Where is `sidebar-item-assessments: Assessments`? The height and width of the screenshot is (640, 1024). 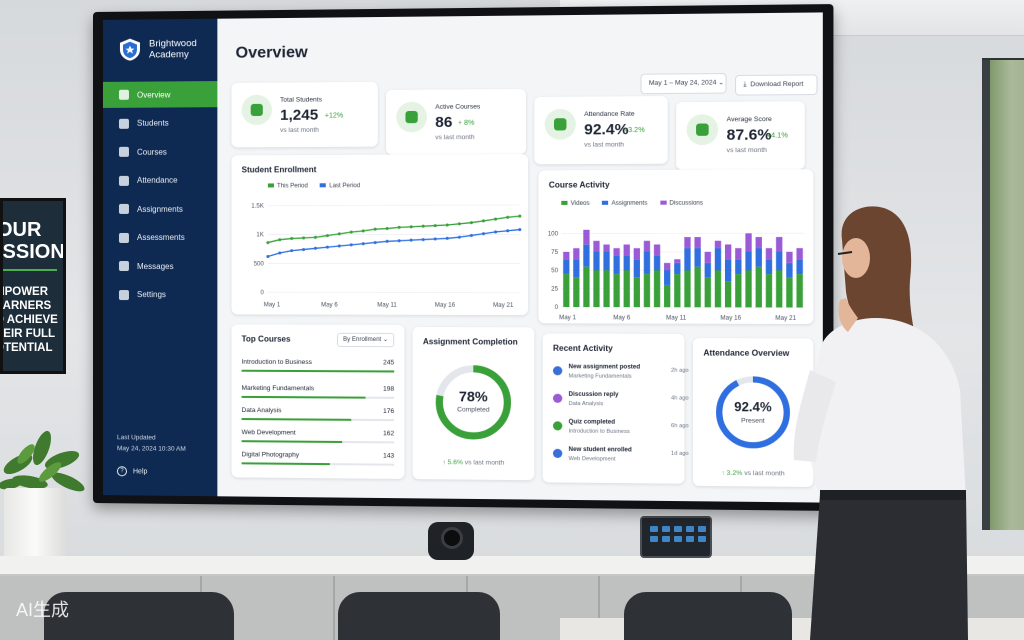
sidebar-item-assessments: Assessments is located at coordinates (160, 237).